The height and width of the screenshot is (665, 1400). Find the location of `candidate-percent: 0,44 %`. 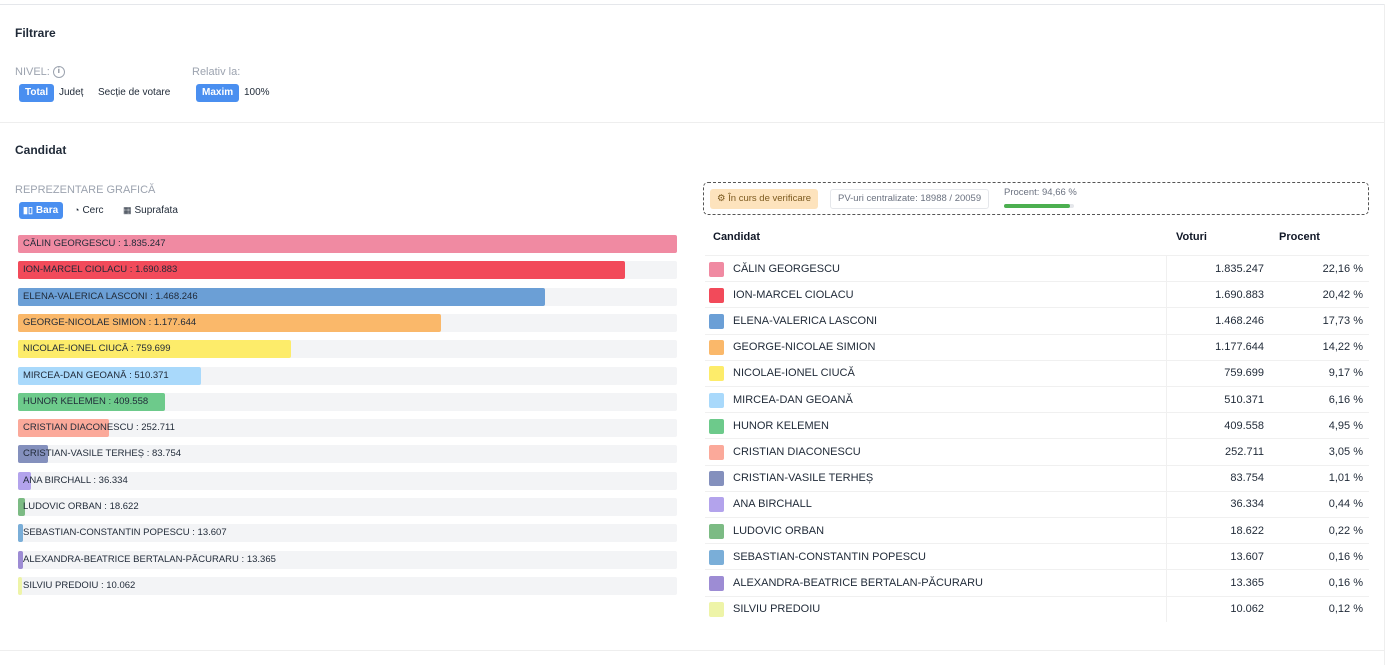

candidate-percent: 0,44 % is located at coordinates (1345, 504).